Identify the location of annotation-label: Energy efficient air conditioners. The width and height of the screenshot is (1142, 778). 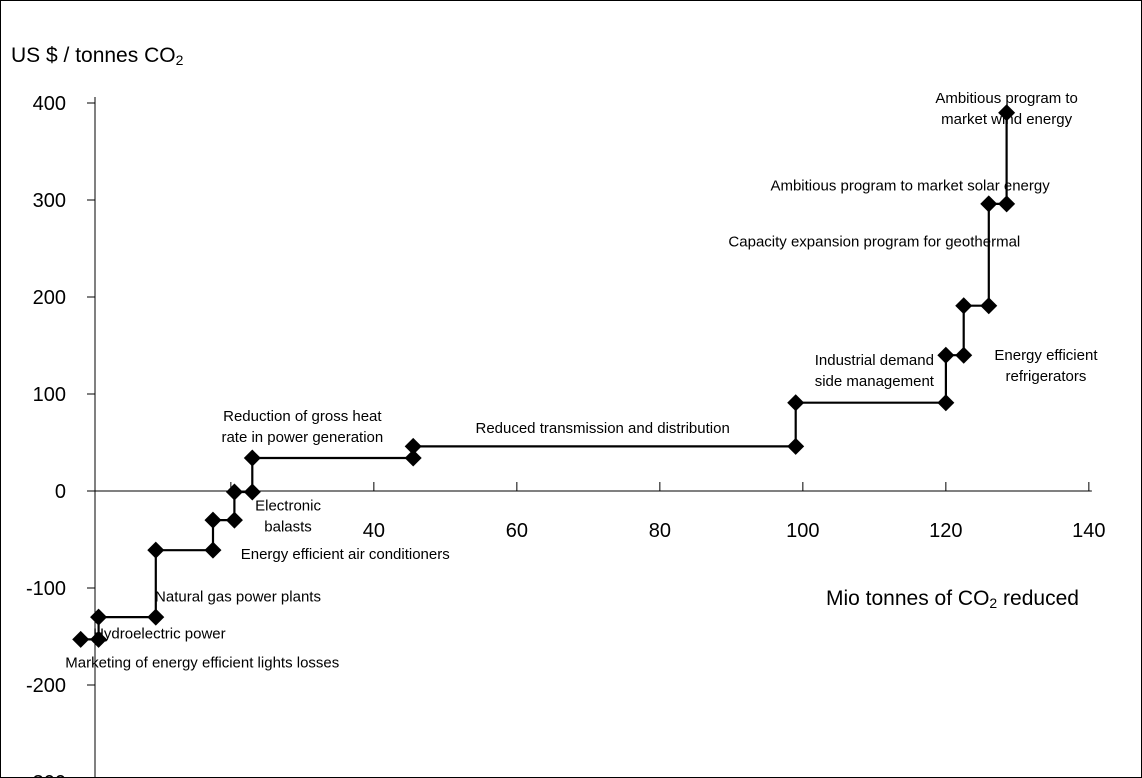
(345, 554).